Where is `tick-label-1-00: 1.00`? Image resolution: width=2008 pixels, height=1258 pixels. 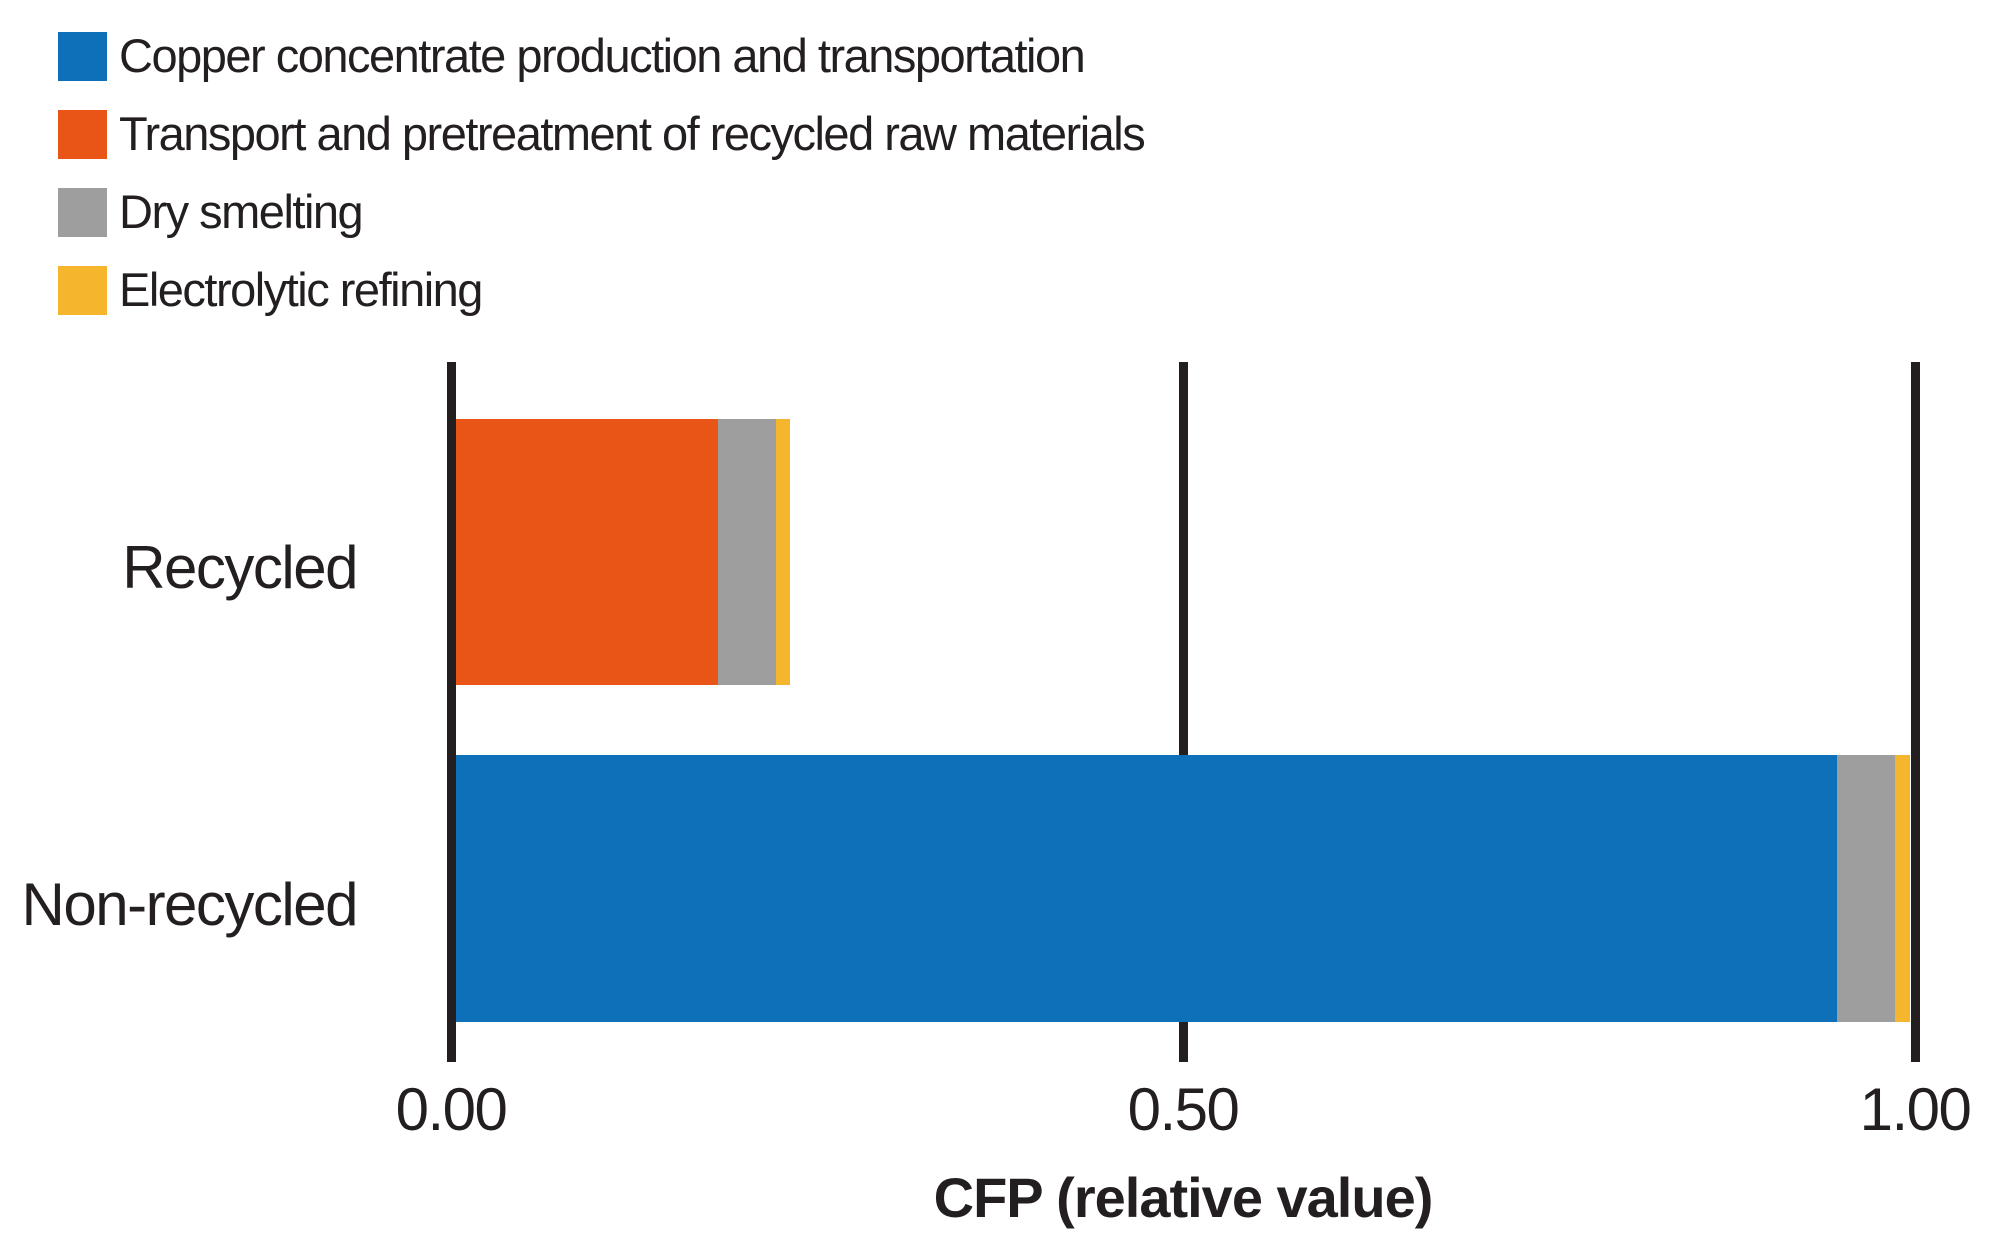
tick-label-1-00: 1.00 is located at coordinates (1915, 1109).